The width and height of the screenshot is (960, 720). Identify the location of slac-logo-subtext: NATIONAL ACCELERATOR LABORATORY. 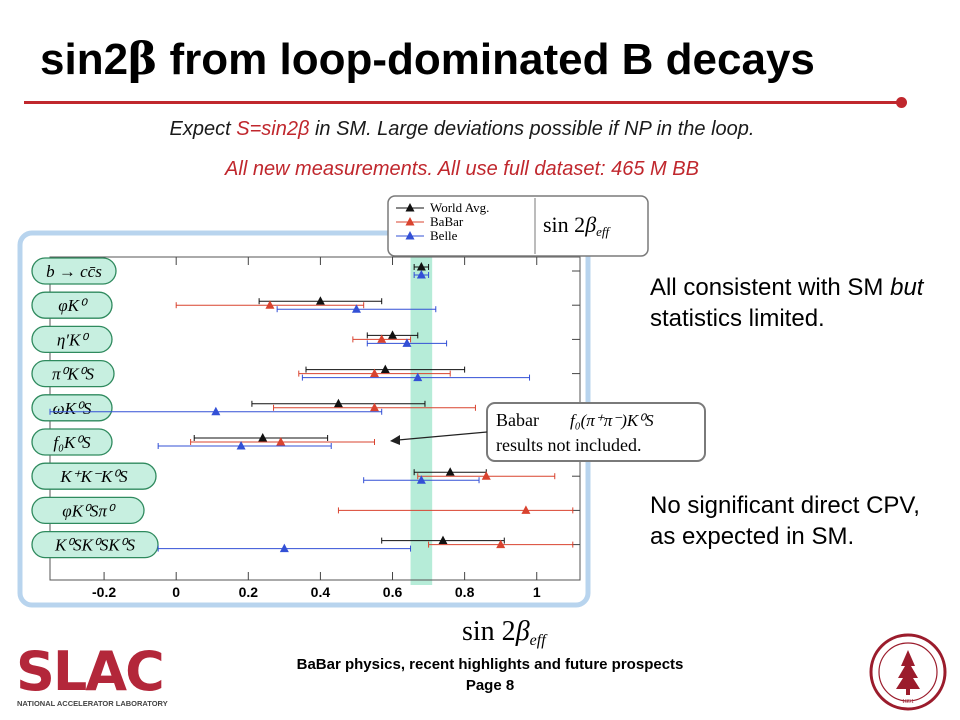
(92, 703).